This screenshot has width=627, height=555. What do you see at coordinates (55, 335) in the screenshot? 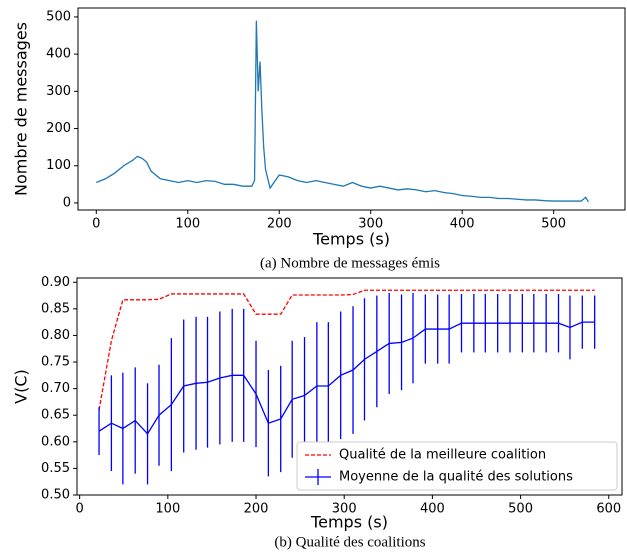
I see `y-tick-label: 0.80` at bounding box center [55, 335].